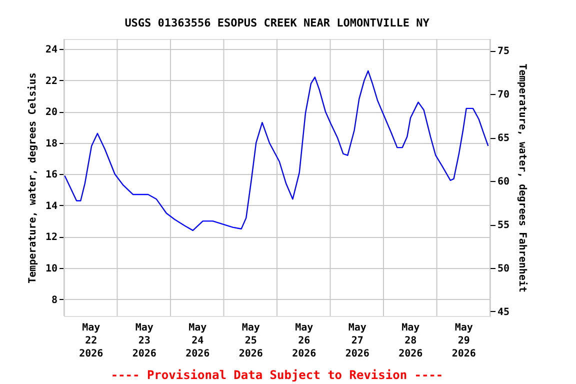  Describe the element at coordinates (464, 341) in the screenshot. I see `x-tick-label: May 29 2026` at that location.